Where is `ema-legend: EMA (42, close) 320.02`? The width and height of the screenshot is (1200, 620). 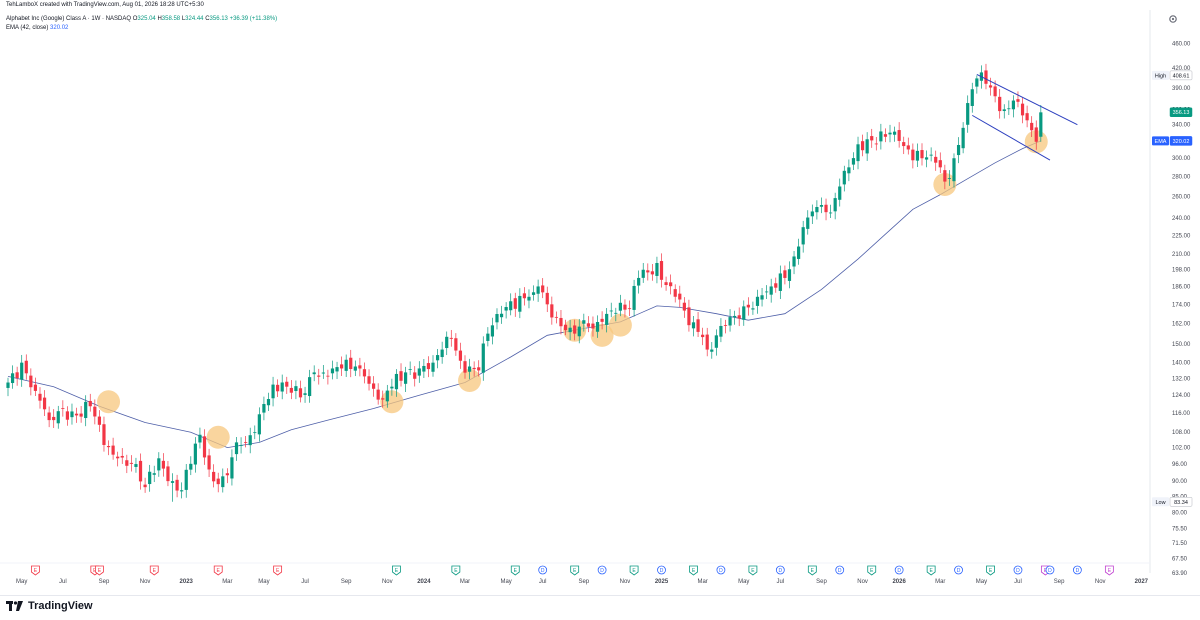 ema-legend: EMA (42, close) 320.02 is located at coordinates (37, 28).